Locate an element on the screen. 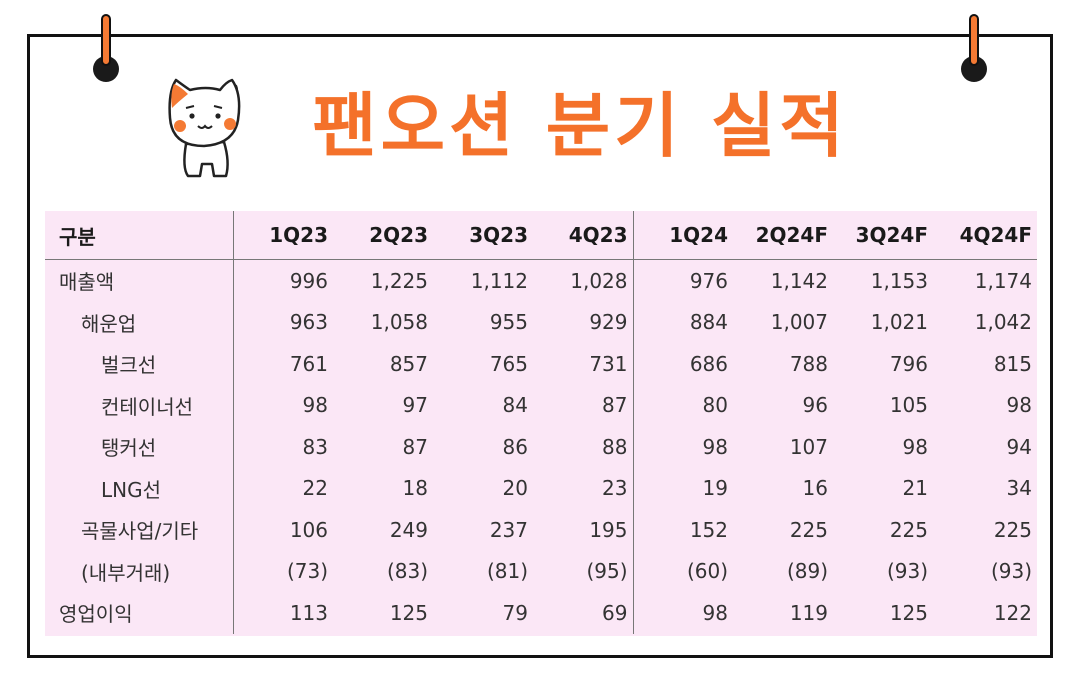 Image resolution: width=1080 pixels, height=684 pixels. page-title: 팬오션 분기 실적 is located at coordinates (580, 126).